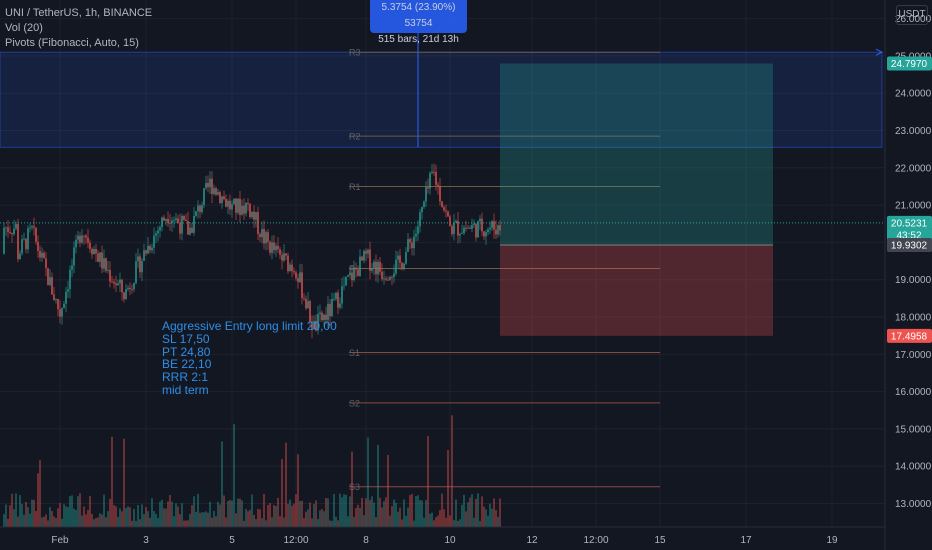  Describe the element at coordinates (636, 290) in the screenshot. I see `stop-loss-zone` at that location.